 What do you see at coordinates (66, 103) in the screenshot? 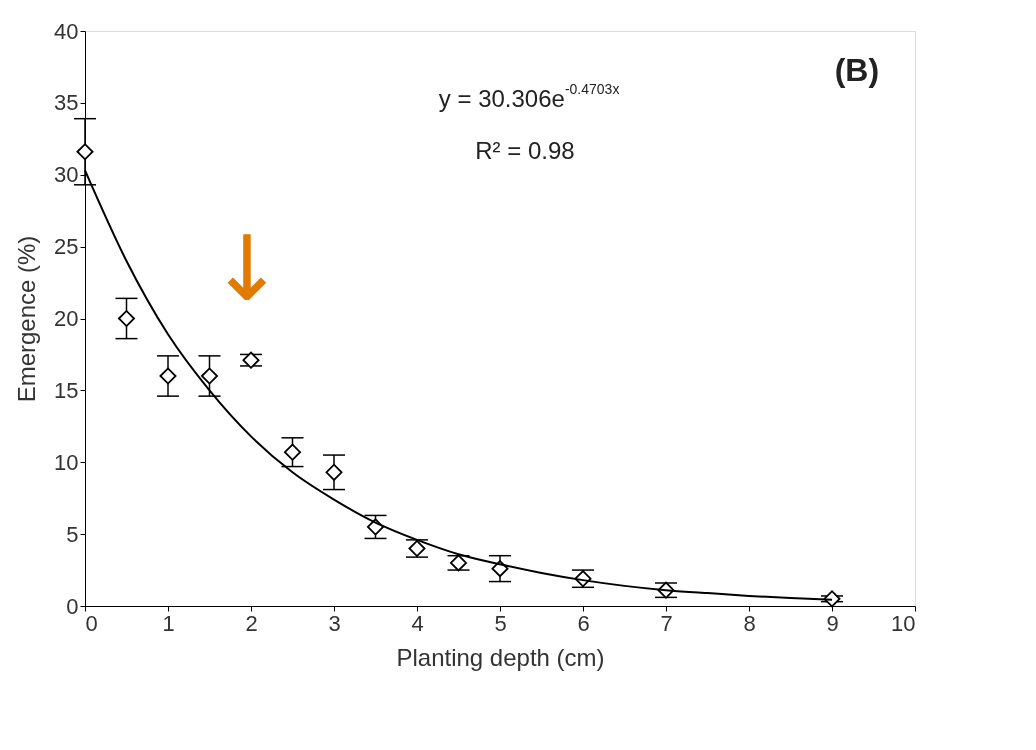
I see `y-tick-label: 35` at bounding box center [66, 103].